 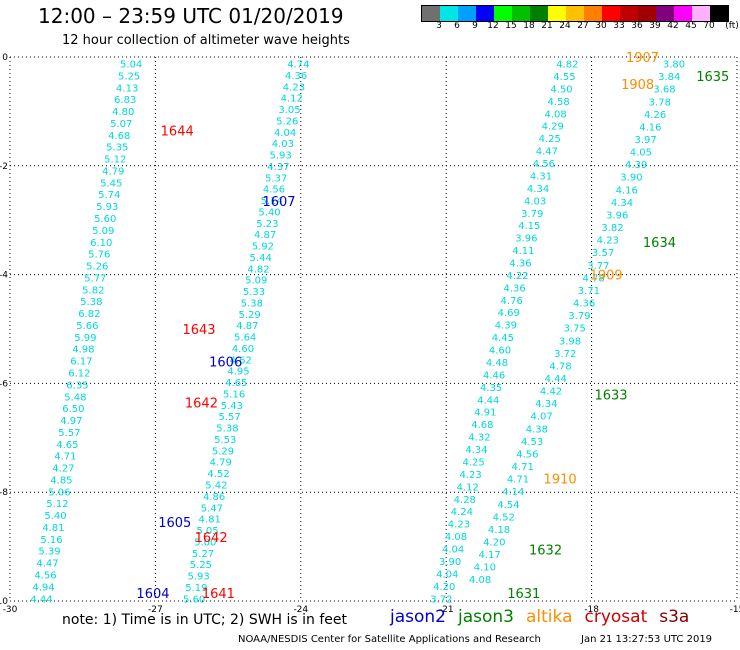 I want to click on wave-height-point: 4.85, so click(x=61, y=480).